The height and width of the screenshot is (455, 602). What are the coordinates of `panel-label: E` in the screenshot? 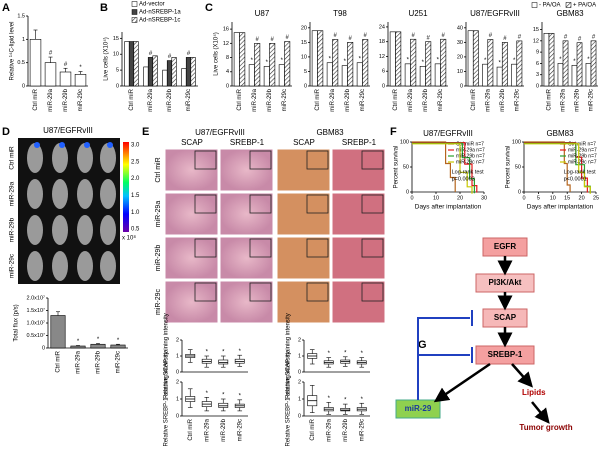 It's located at (145, 132).